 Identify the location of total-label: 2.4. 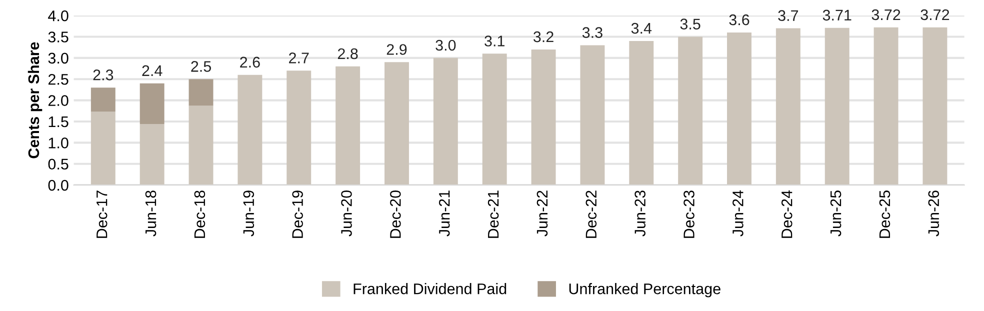
(152, 70).